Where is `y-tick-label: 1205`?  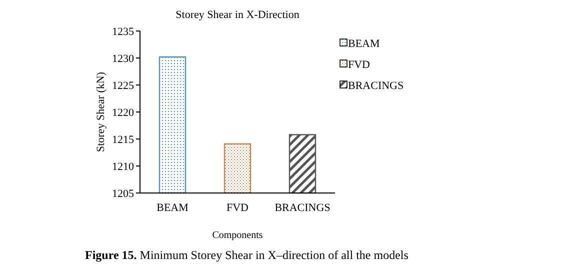 y-tick-label: 1205 is located at coordinates (123, 194).